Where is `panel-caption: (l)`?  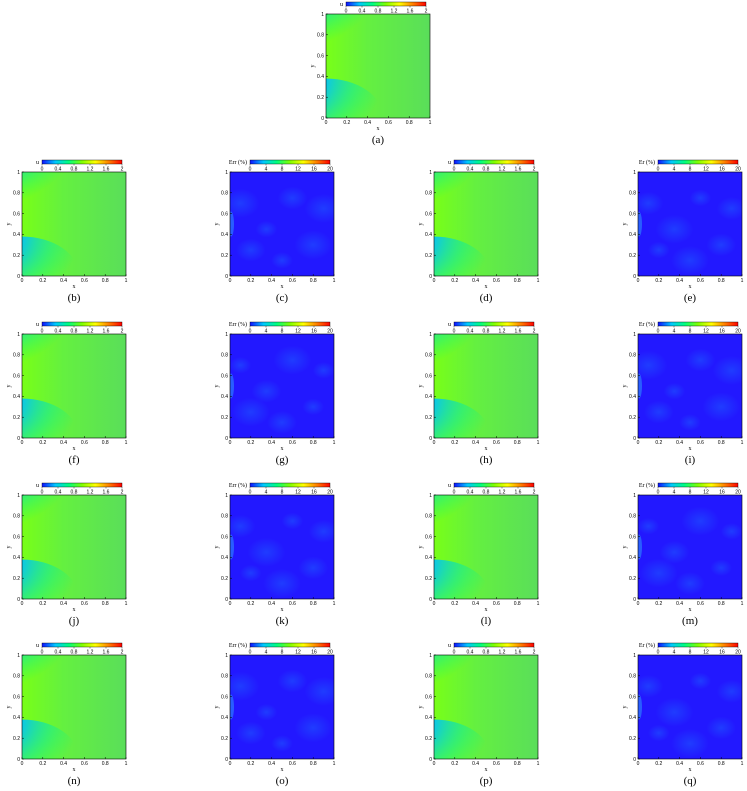
panel-caption: (l) is located at coordinates (486, 621).